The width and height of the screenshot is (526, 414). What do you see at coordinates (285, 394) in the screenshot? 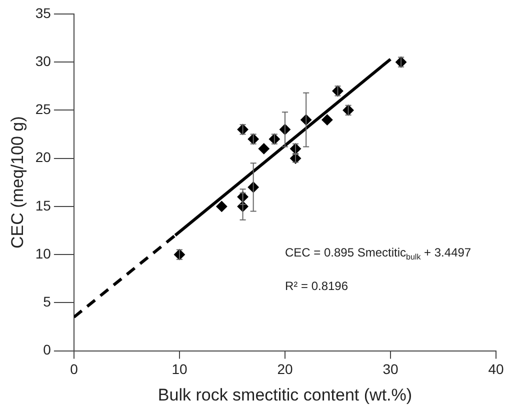
I see `x-axis-title: Bulk rock smectitic content (wt.%)` at bounding box center [285, 394].